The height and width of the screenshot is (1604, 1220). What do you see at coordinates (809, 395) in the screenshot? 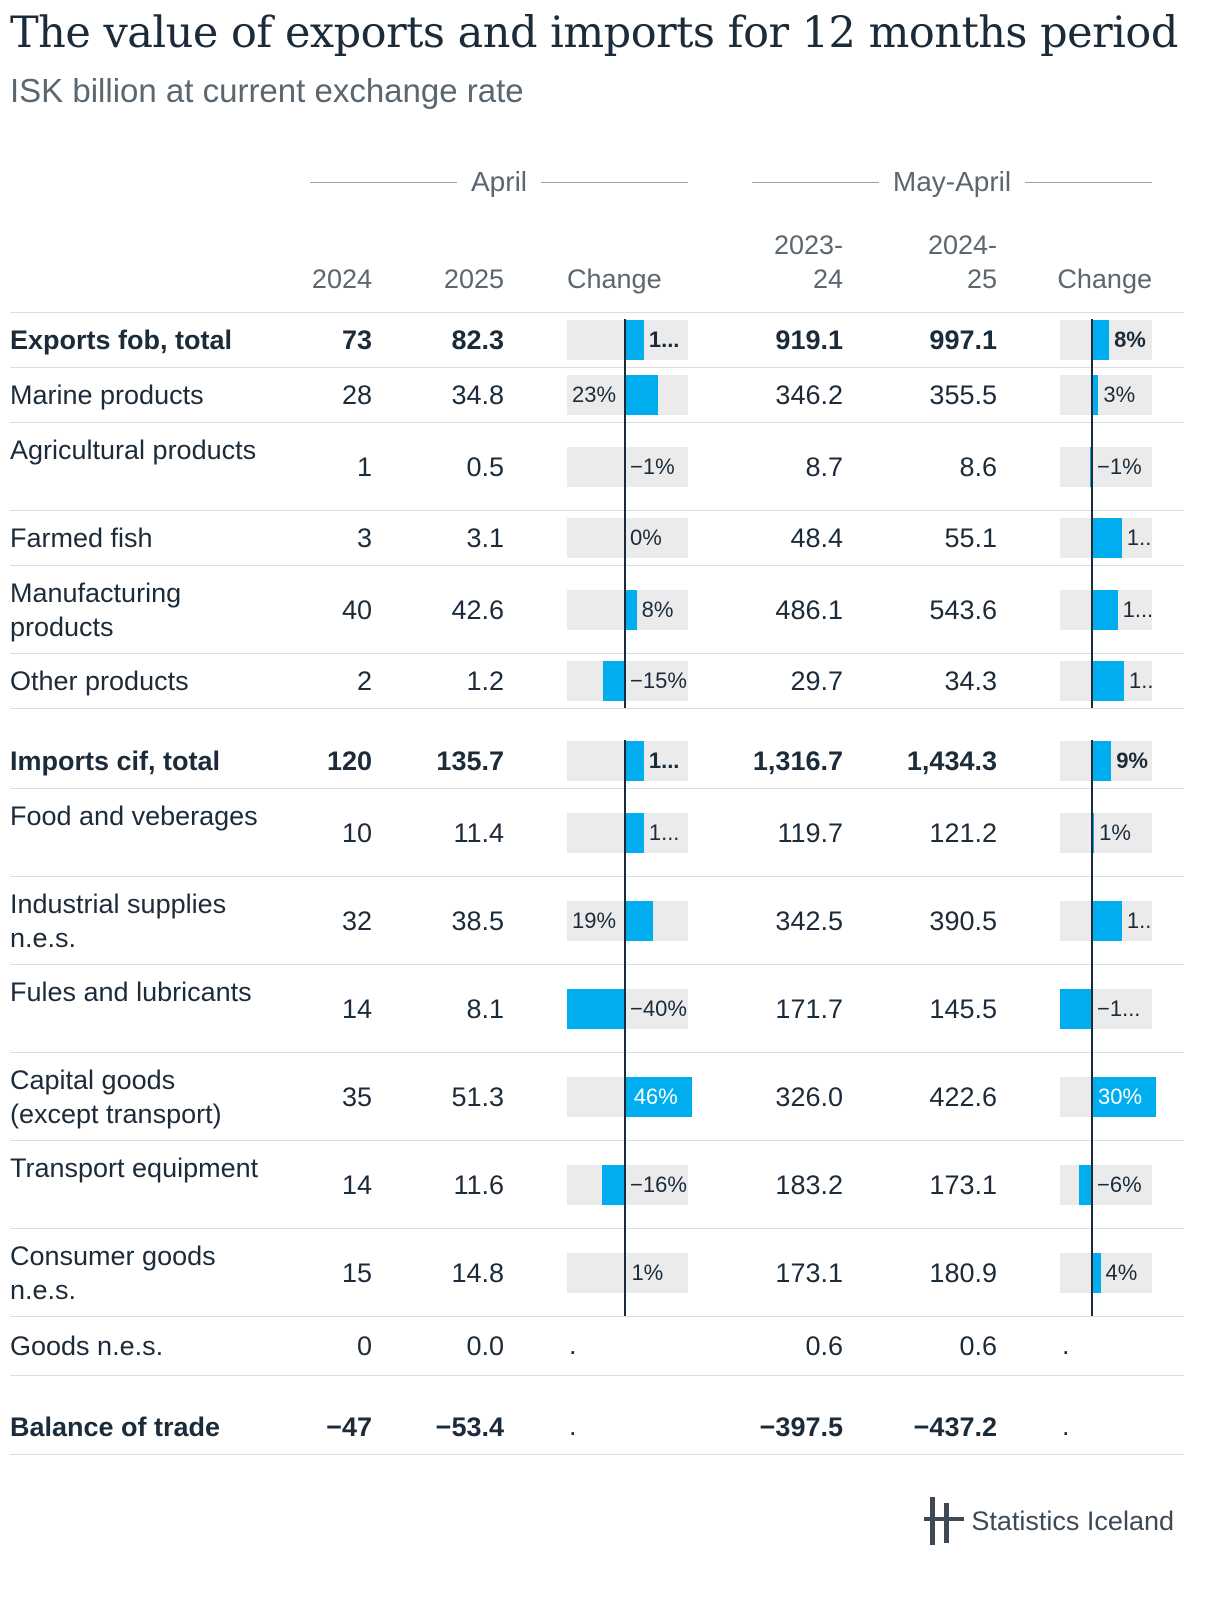
I see `cell-v2324: 346.2` at bounding box center [809, 395].